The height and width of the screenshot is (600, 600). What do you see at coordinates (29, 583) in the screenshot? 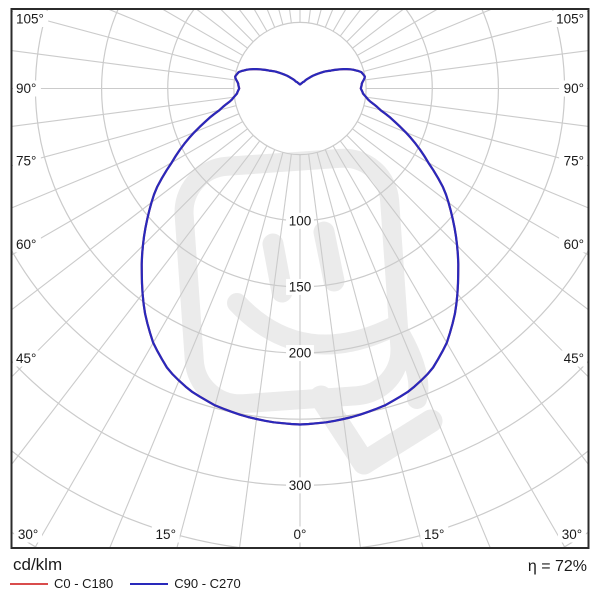
I see `legend-line-c0-icon` at bounding box center [29, 583].